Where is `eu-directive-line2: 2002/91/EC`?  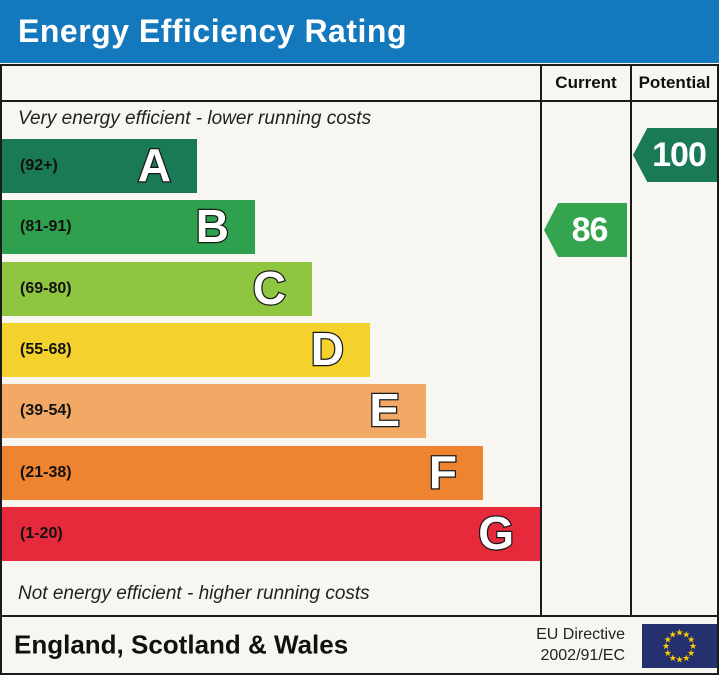 eu-directive-line2: 2002/91/EC is located at coordinates (582, 655).